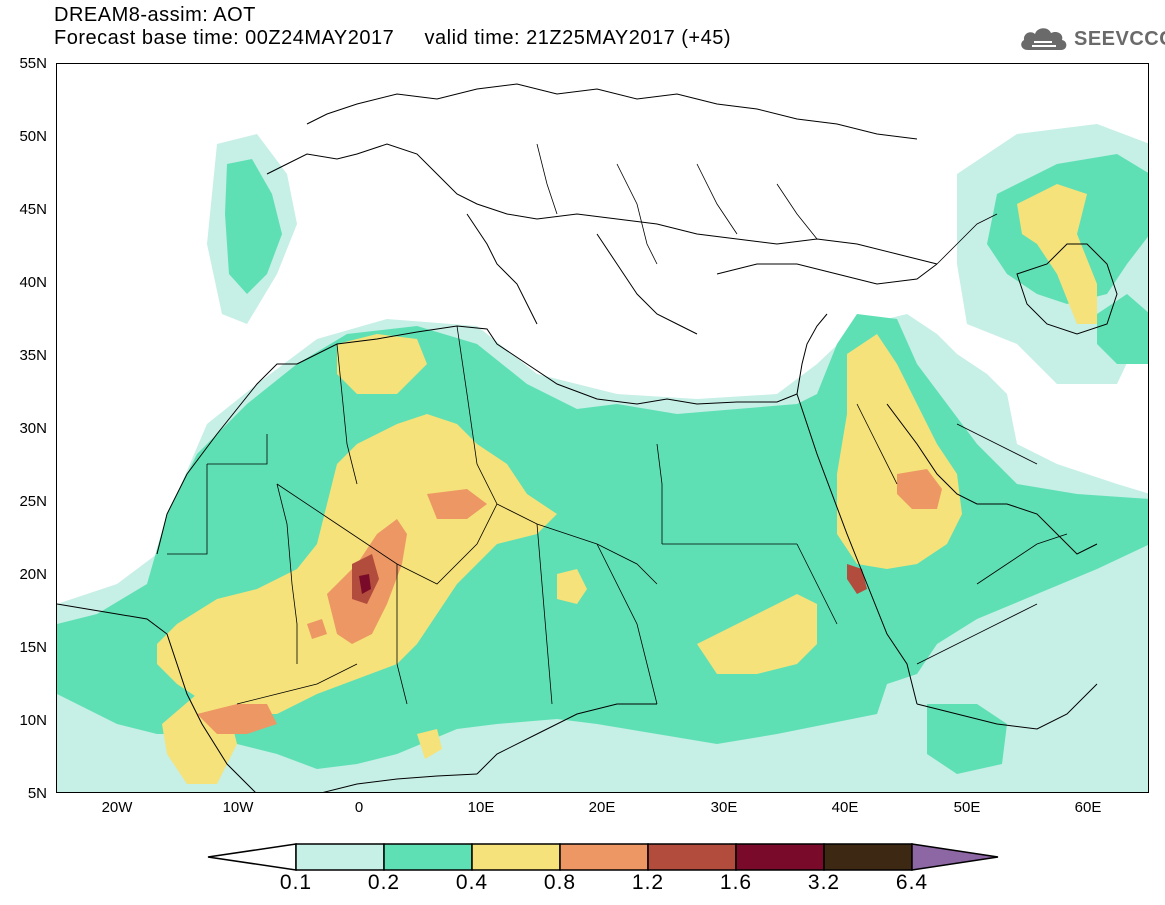 This screenshot has width=1165, height=905. I want to click on lat-label-35n: 35N, so click(33, 355).